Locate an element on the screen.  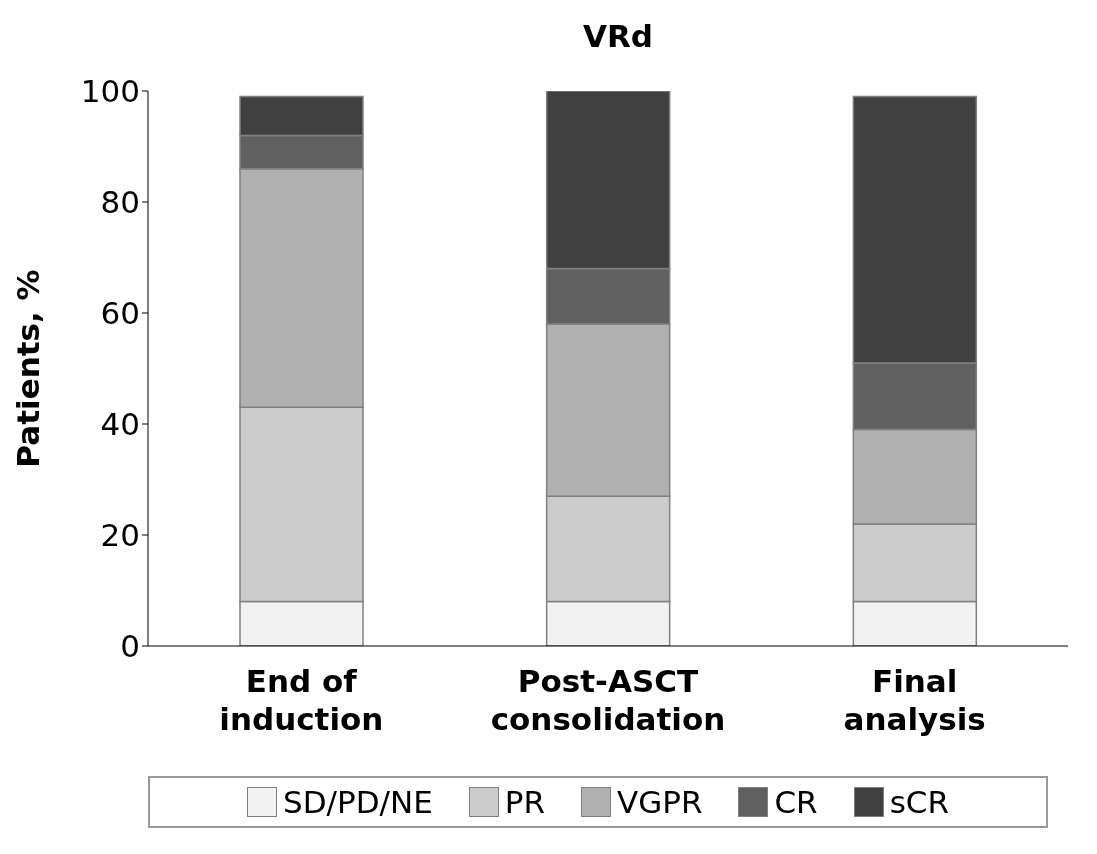
legend-label: SD/PD/NE is located at coordinates (357, 802).